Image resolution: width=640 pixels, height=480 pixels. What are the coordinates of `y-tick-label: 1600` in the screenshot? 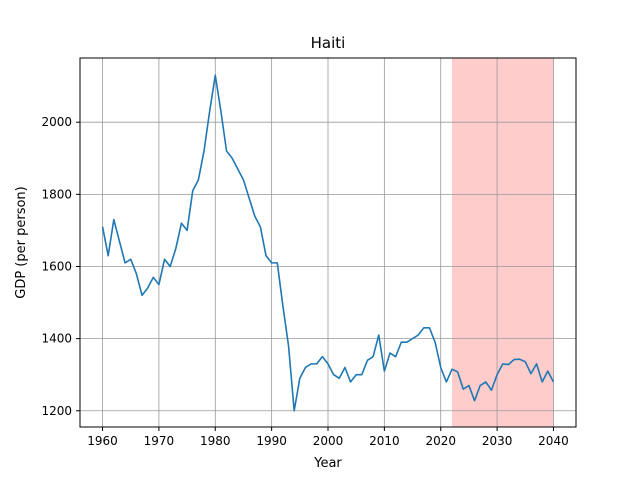 It's located at (56, 266).